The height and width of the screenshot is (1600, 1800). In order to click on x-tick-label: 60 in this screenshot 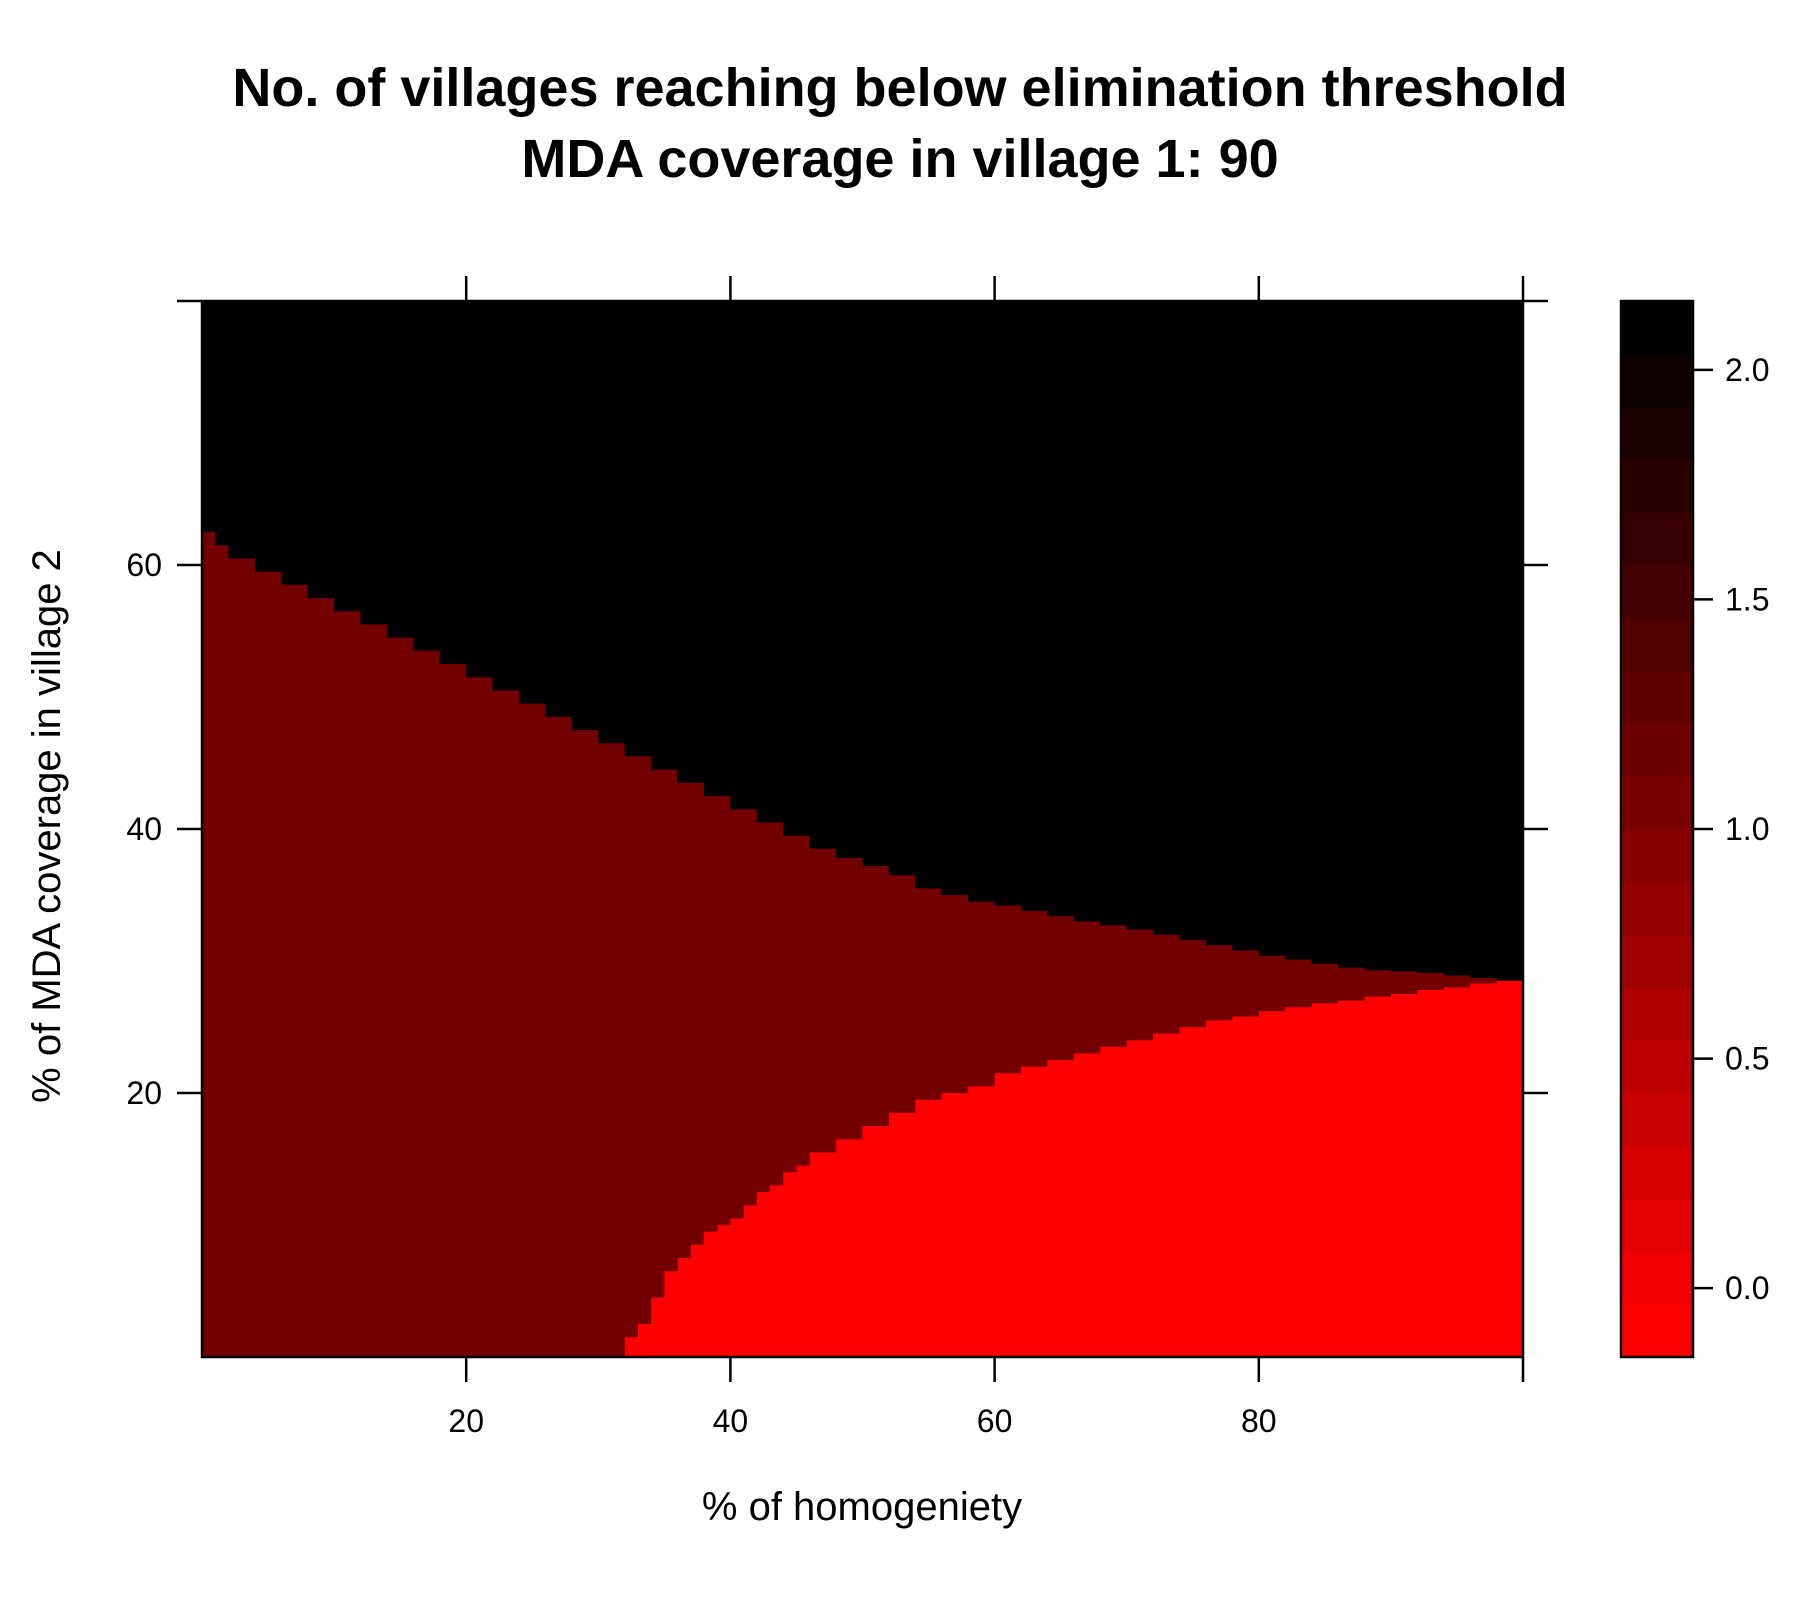, I will do `click(995, 1421)`.